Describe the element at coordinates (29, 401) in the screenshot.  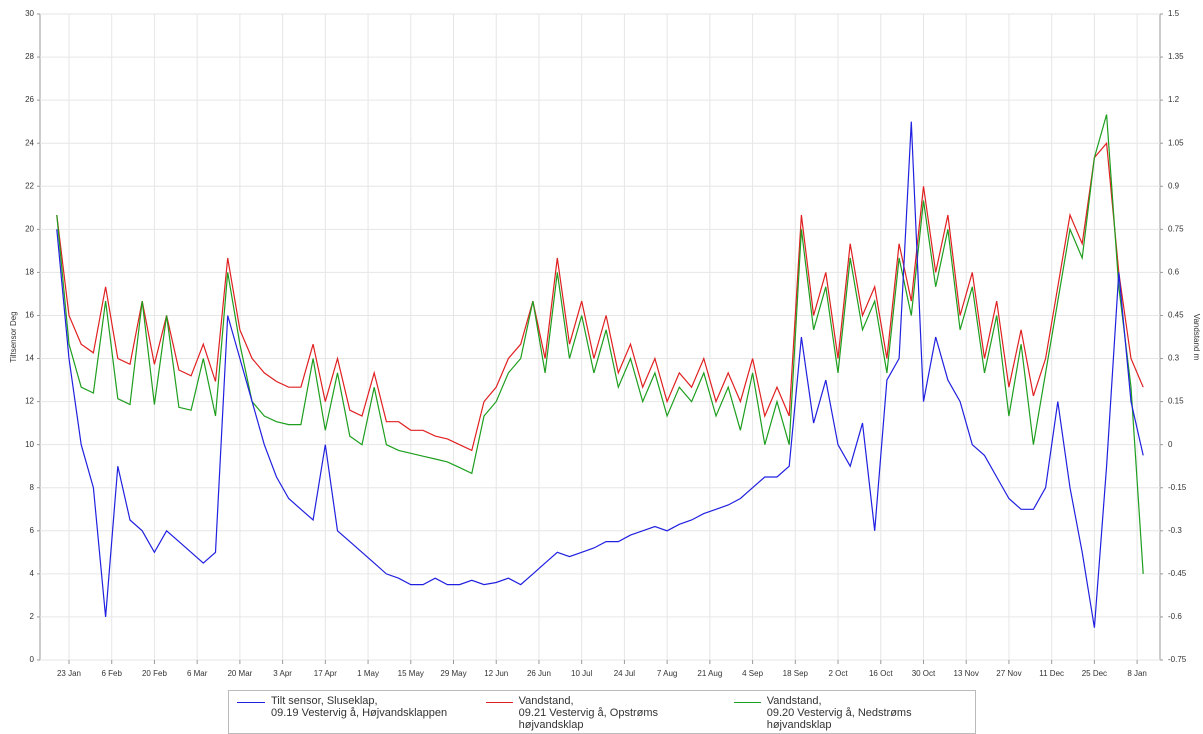
I see `y-tick-label: 12` at that location.